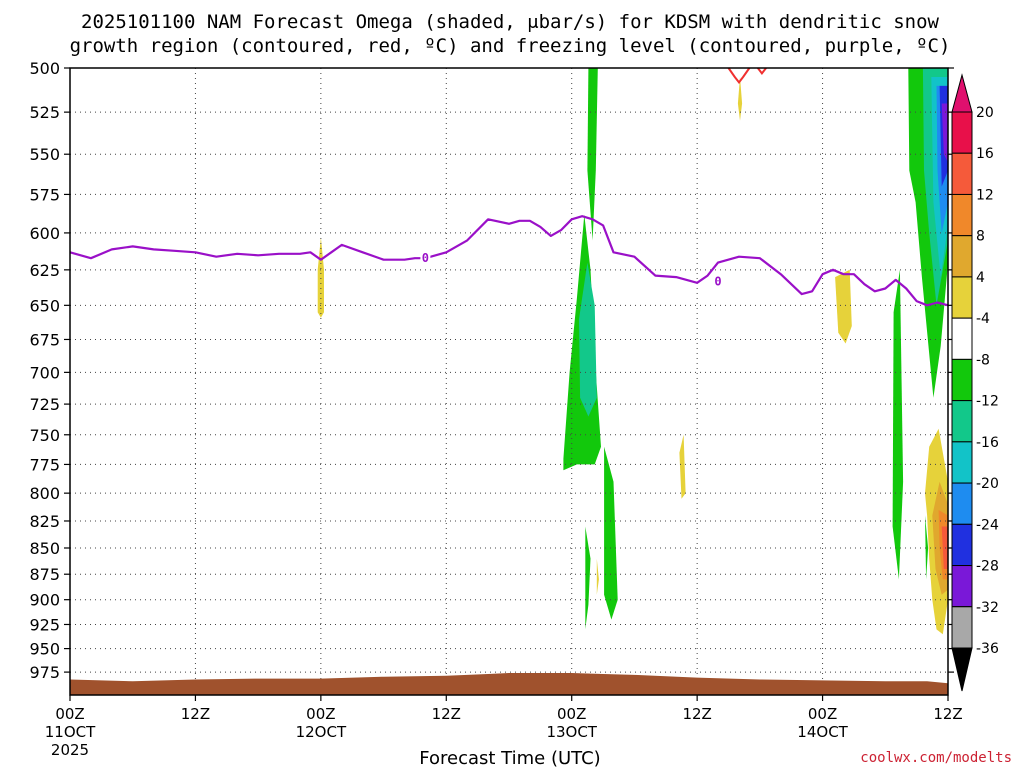 This screenshot has height=768, width=1024. What do you see at coordinates (987, 608) in the screenshot?
I see `colorbar-label-12: -32` at bounding box center [987, 608].